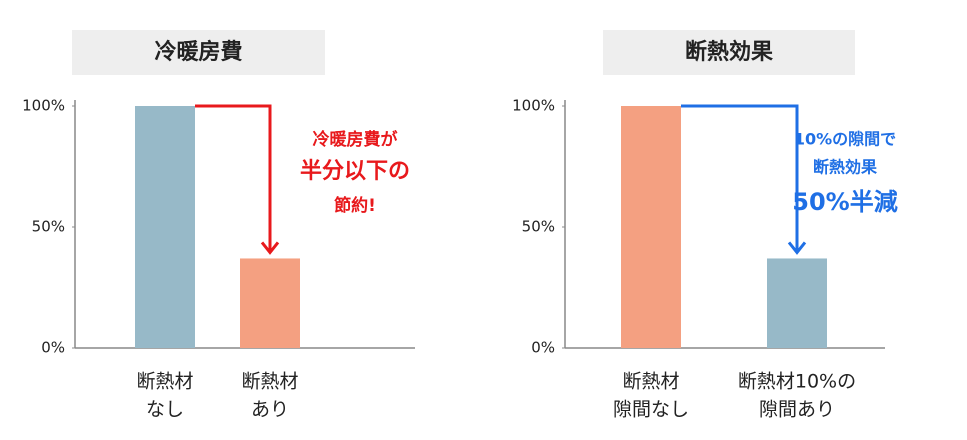 The height and width of the screenshot is (440, 967). What do you see at coordinates (354, 205) in the screenshot?
I see `annotation: 節約!` at bounding box center [354, 205].